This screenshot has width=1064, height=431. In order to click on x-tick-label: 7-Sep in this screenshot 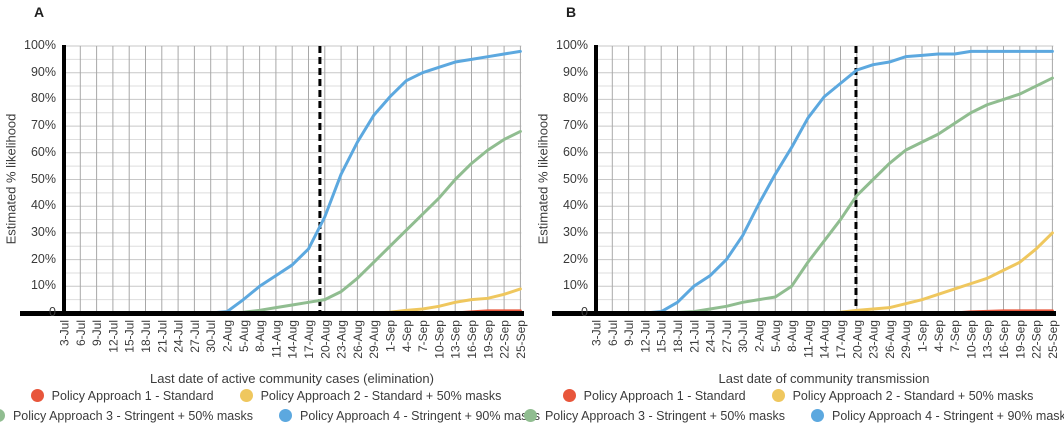, I will do `click(423, 336)`.